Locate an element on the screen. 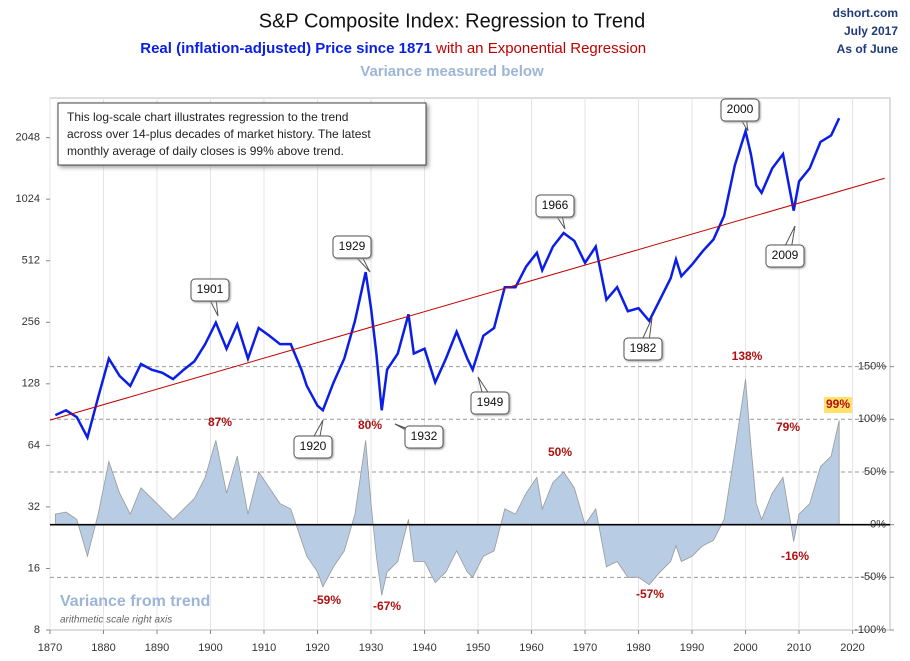 The height and width of the screenshot is (661, 910). x-tick-label: 1970 is located at coordinates (585, 648).